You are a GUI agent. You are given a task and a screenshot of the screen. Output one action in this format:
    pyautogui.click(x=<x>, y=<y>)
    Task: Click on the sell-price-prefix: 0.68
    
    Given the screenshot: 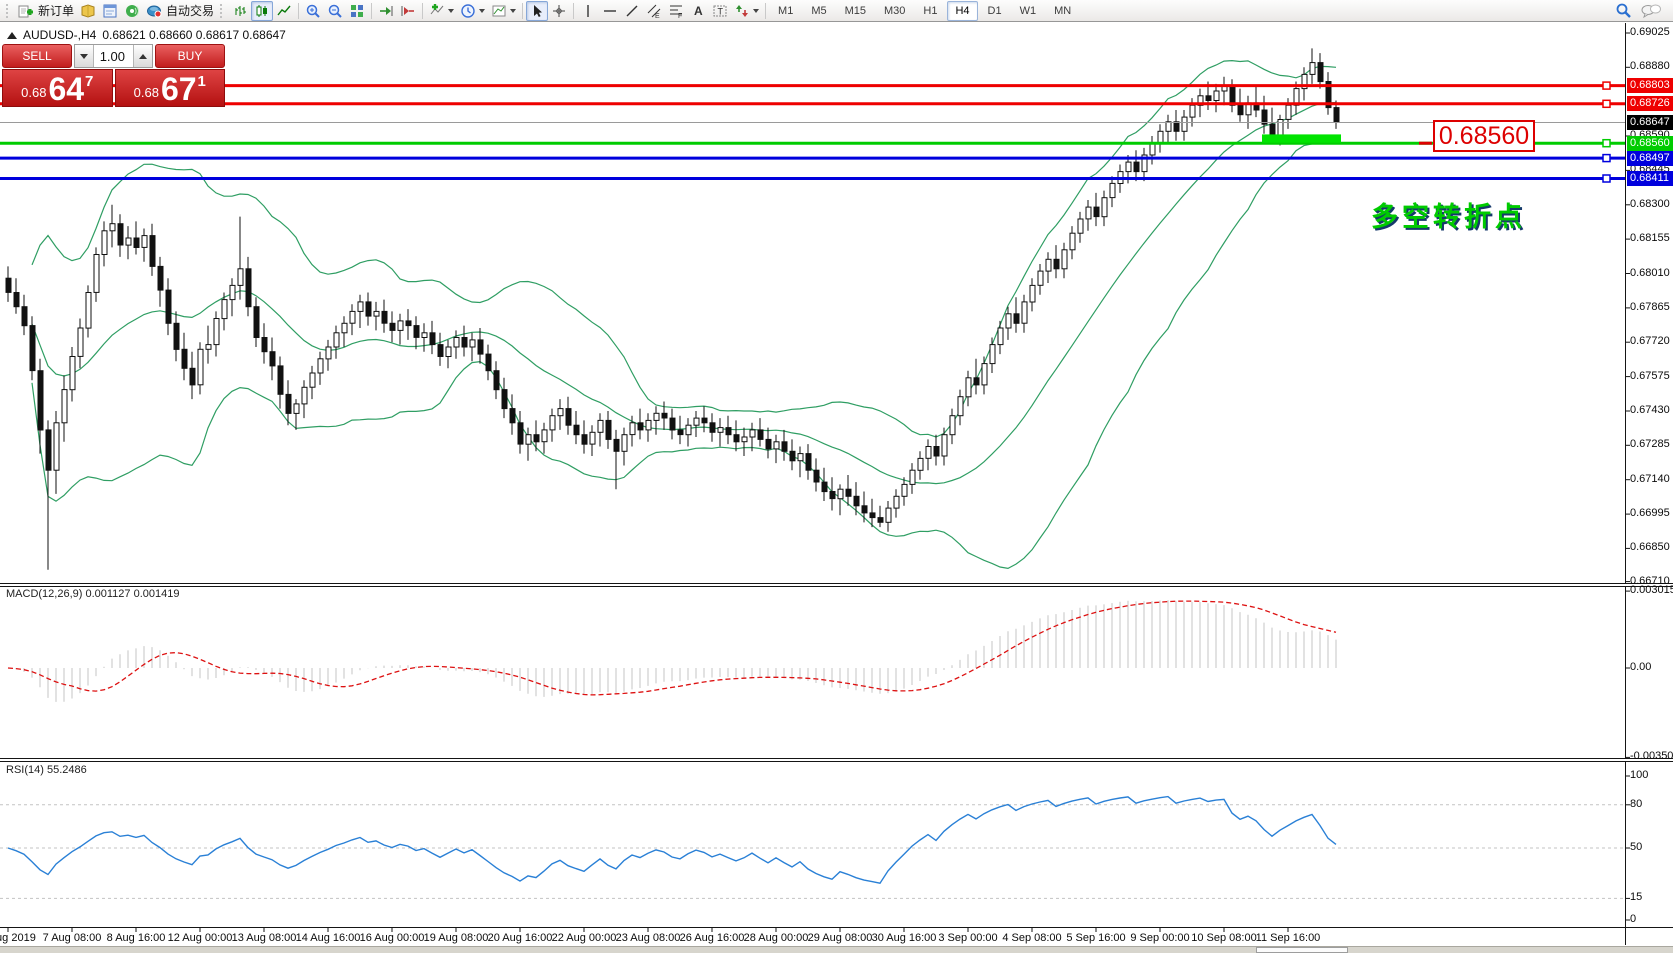 What is the action you would take?
    pyautogui.click(x=34, y=92)
    